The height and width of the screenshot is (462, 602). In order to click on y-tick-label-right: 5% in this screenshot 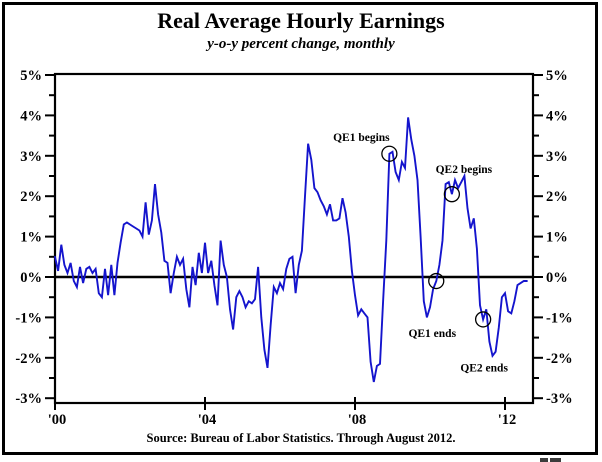, I will do `click(557, 76)`.